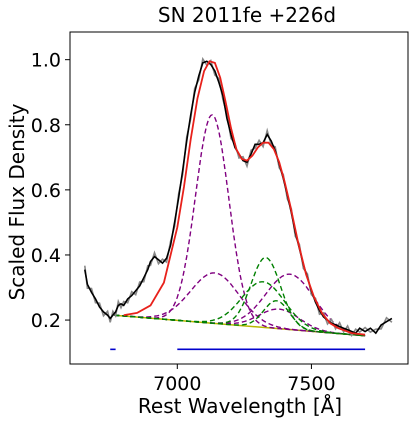 The image size is (415, 426). Describe the element at coordinates (247, 15) in the screenshot. I see `chart-title: SN 2011fe +226d` at that location.